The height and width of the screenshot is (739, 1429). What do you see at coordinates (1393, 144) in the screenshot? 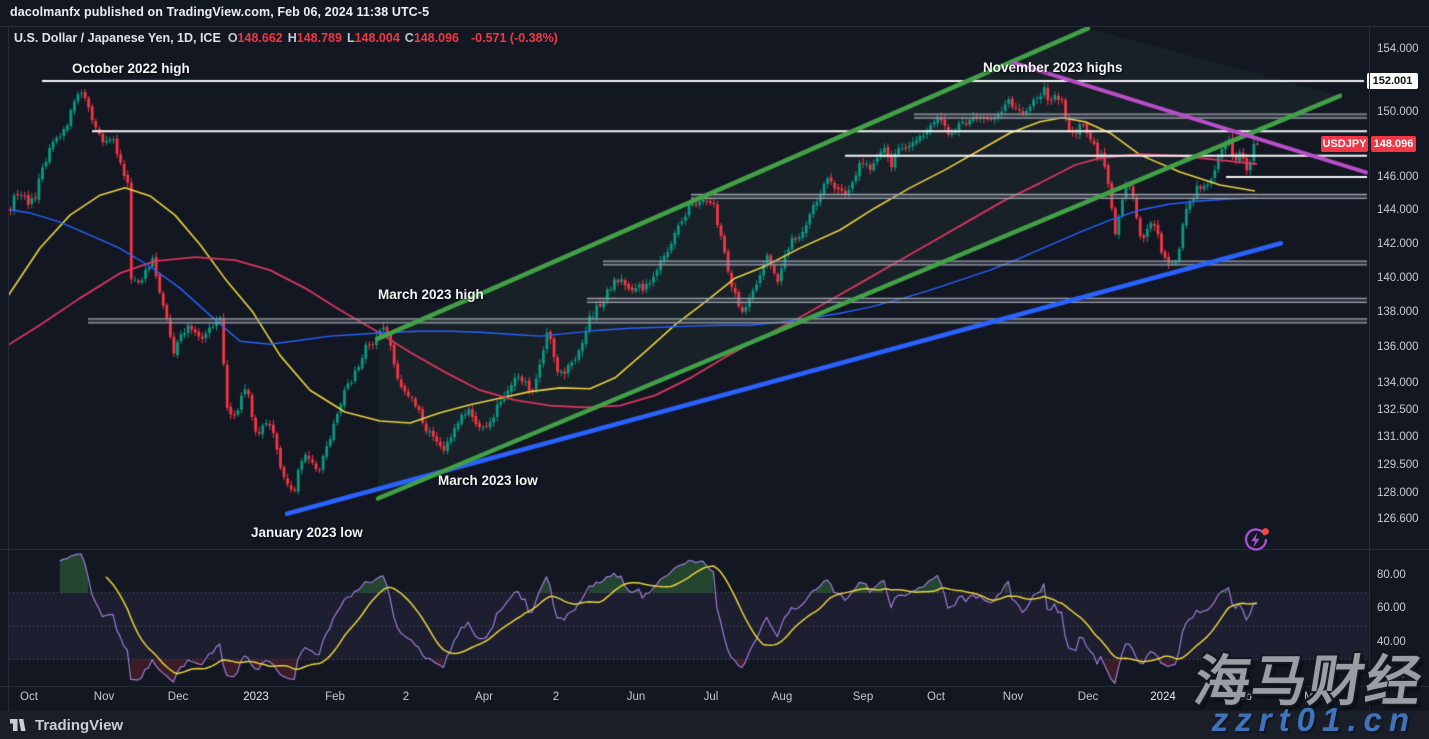
I see `last-price-badge: 148.096` at bounding box center [1393, 144].